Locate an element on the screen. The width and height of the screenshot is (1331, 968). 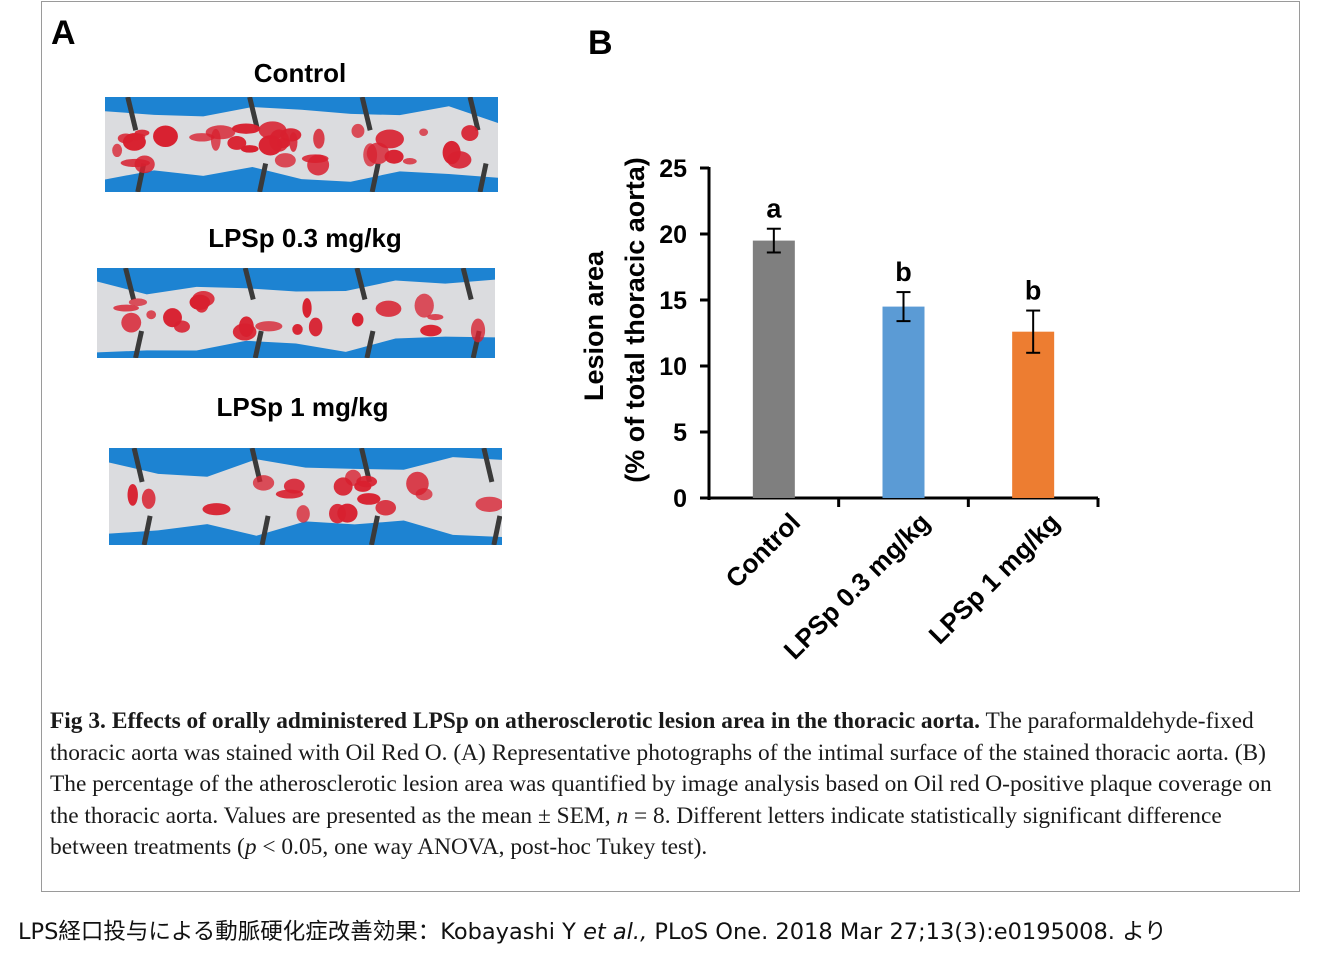
y-tick-label-1: 5 is located at coordinates (680, 433).